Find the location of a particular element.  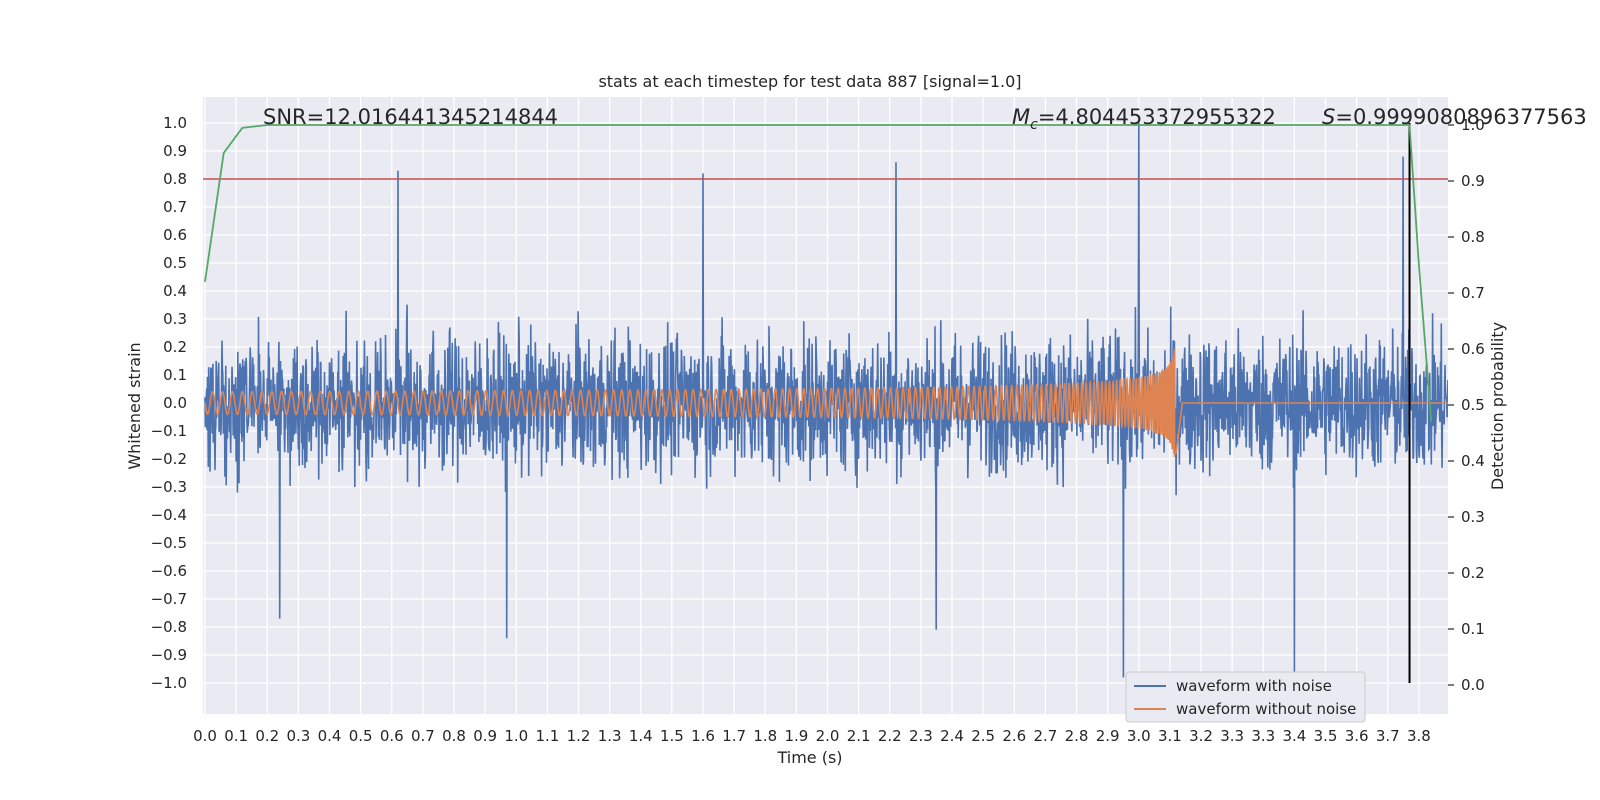

x-tick-label: 1.9 is located at coordinates (796, 736).